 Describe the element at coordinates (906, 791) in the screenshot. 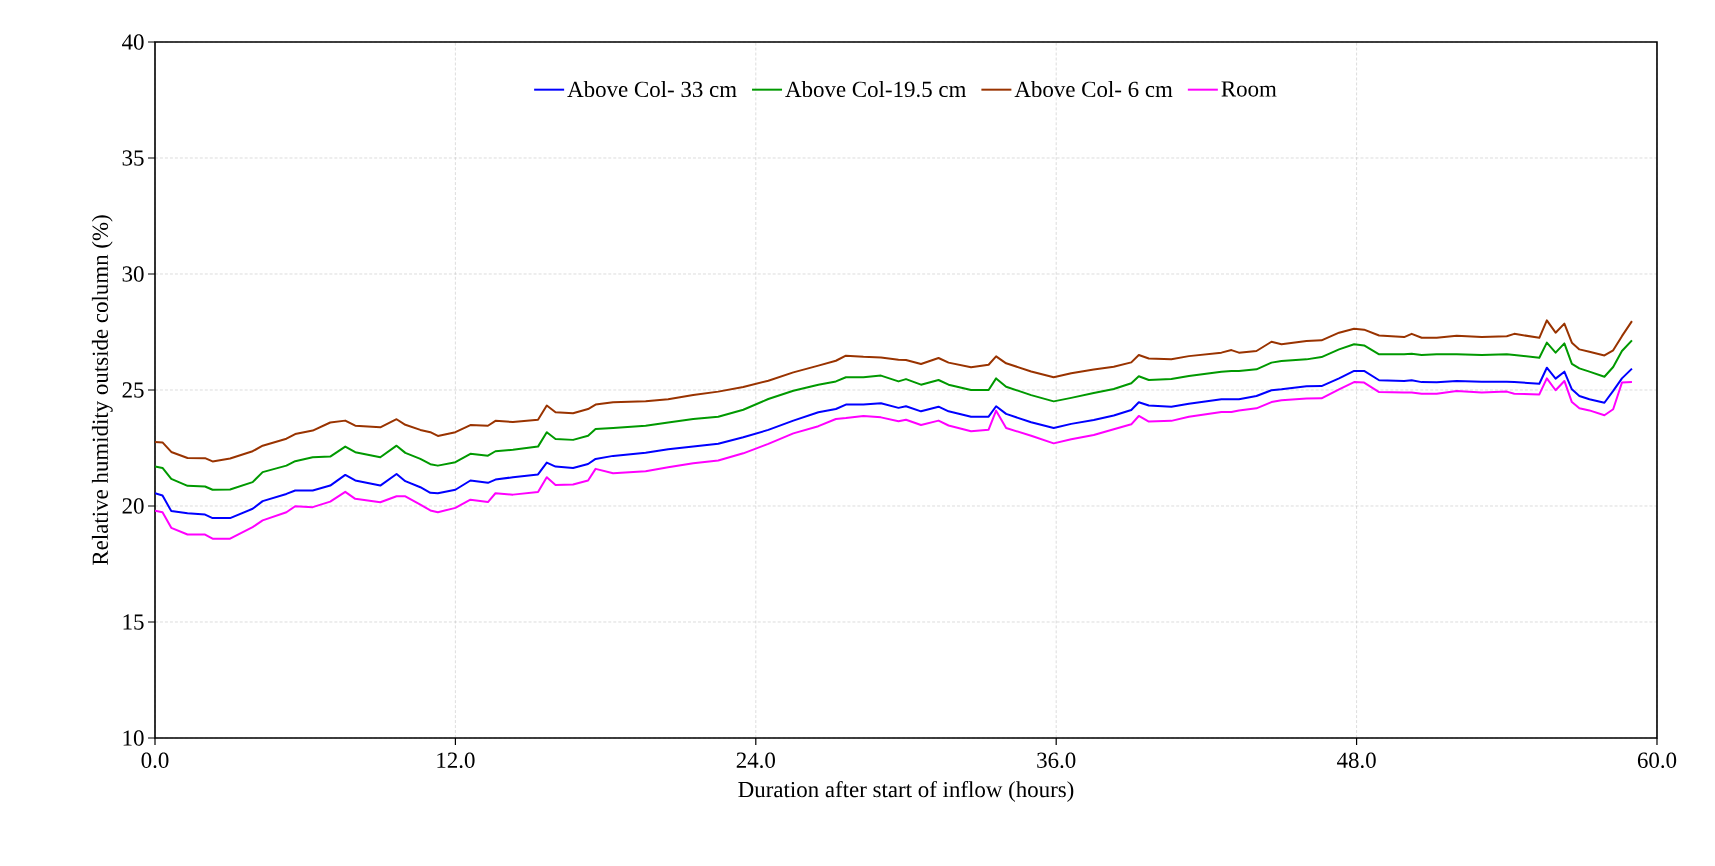

I see `x-axis-title: Duration after start of inflow (hours)` at that location.